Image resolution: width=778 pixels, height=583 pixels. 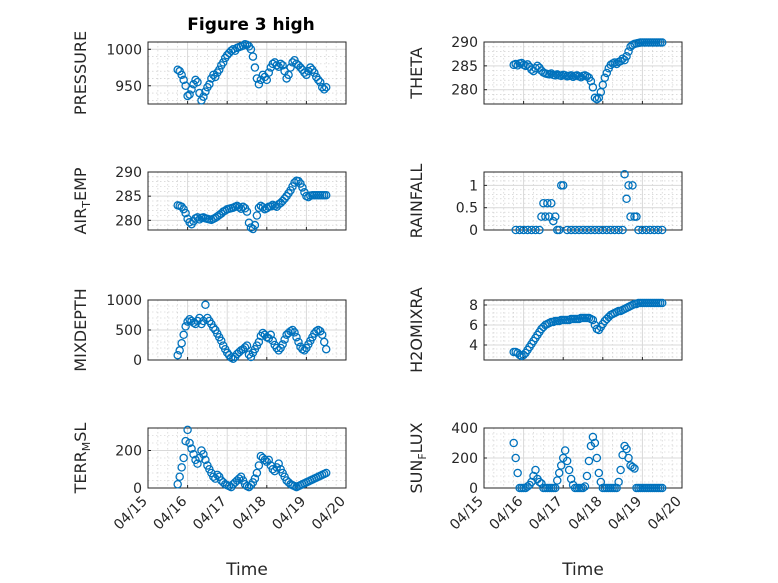 I want to click on y-tick-label: 1, so click(x=473, y=186).